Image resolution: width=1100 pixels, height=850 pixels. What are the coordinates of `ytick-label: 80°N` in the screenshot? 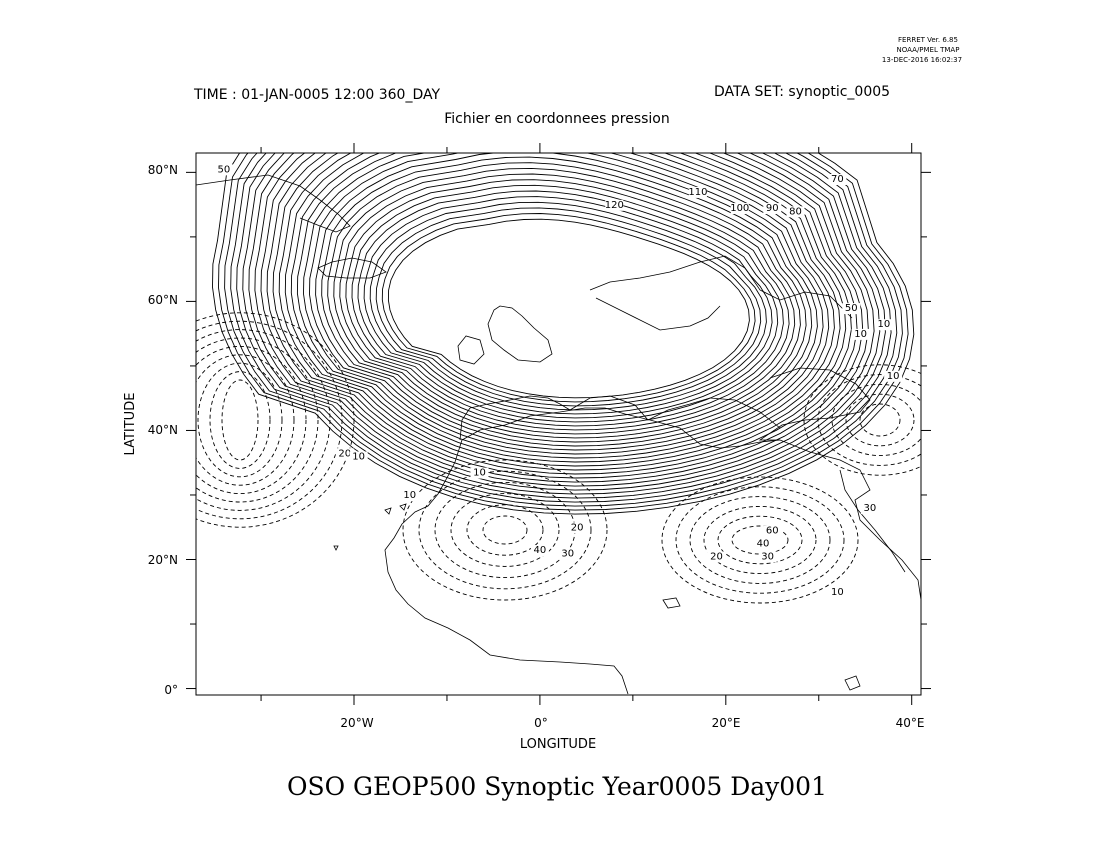 It's located at (163, 170).